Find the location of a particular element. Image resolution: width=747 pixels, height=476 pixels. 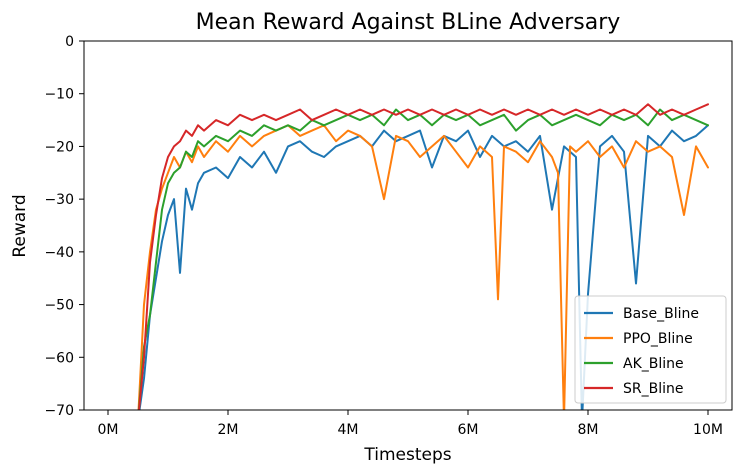

y-tick-label: −50 is located at coordinates (59, 306).